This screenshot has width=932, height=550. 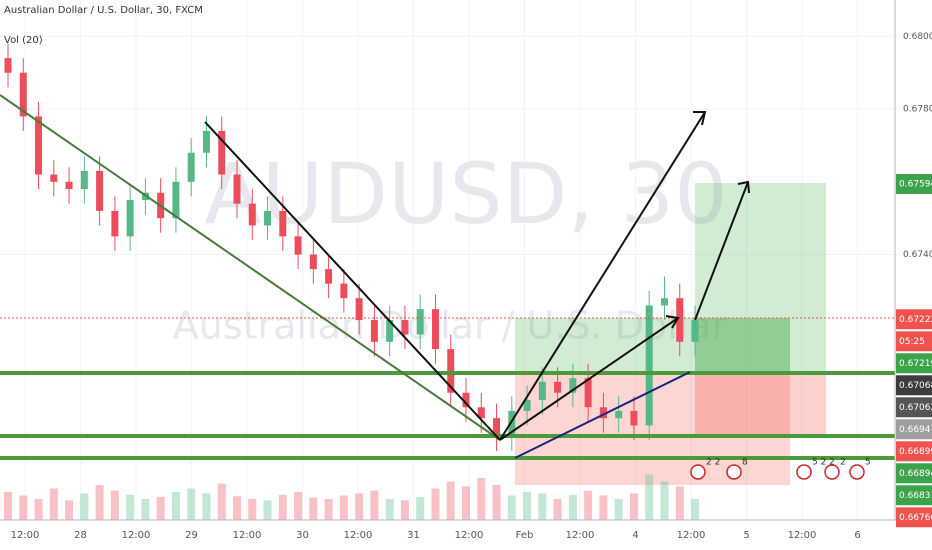 I want to click on watermark-symbol: AUDUSD, 30, so click(x=465, y=194).